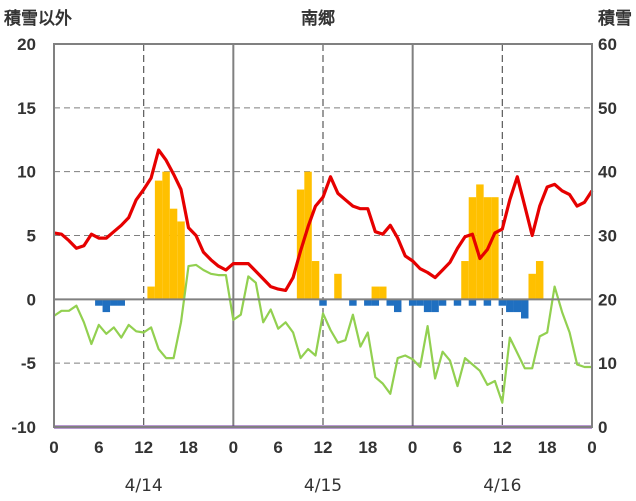 The image size is (636, 501). Describe the element at coordinates (607, 172) in the screenshot. I see `right-y-tick-label: 40` at that location.